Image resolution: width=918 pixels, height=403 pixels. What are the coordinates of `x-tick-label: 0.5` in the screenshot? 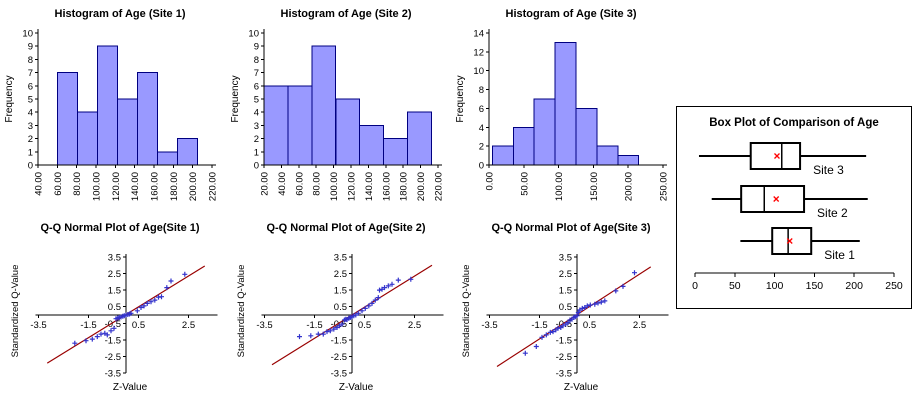 It's located at (589, 325).